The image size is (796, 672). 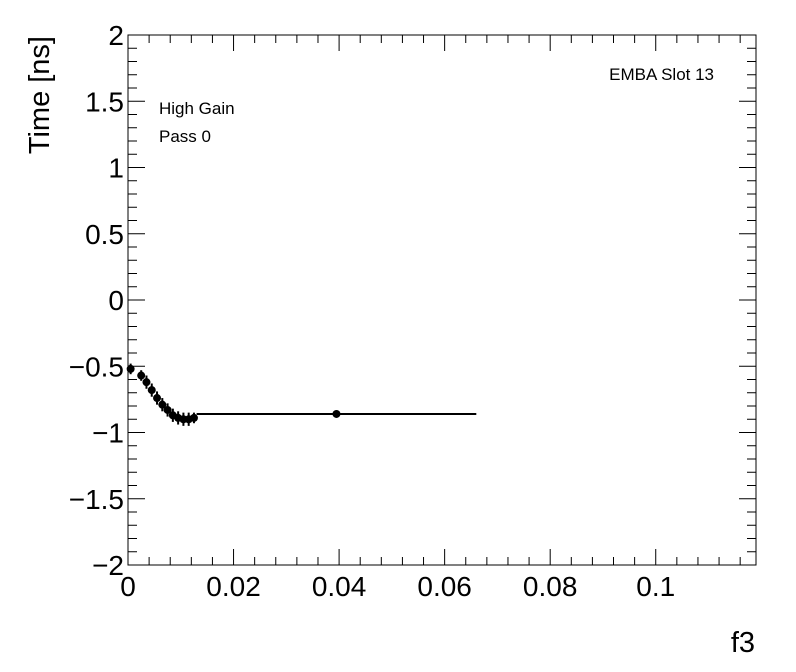 What do you see at coordinates (233, 586) in the screenshot?
I see `x-tick-label: 0.02` at bounding box center [233, 586].